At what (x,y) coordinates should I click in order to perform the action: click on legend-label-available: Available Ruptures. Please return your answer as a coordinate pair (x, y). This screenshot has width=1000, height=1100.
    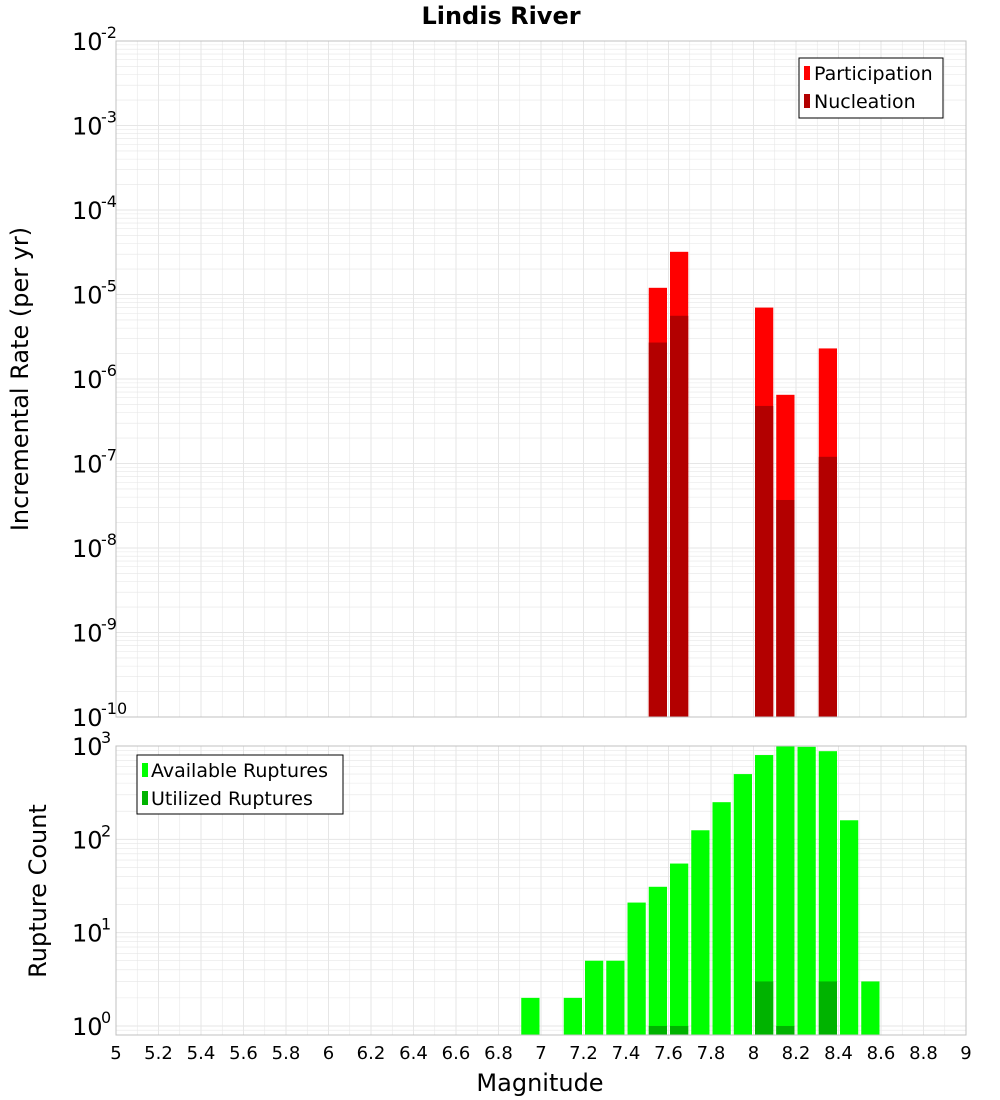
    Looking at the image, I should click on (239, 771).